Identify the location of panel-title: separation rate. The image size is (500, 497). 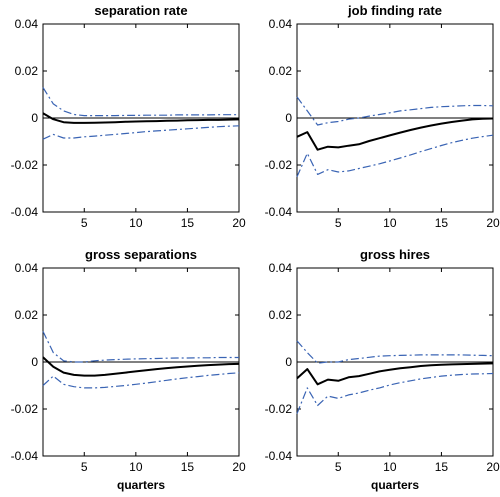
(140, 10).